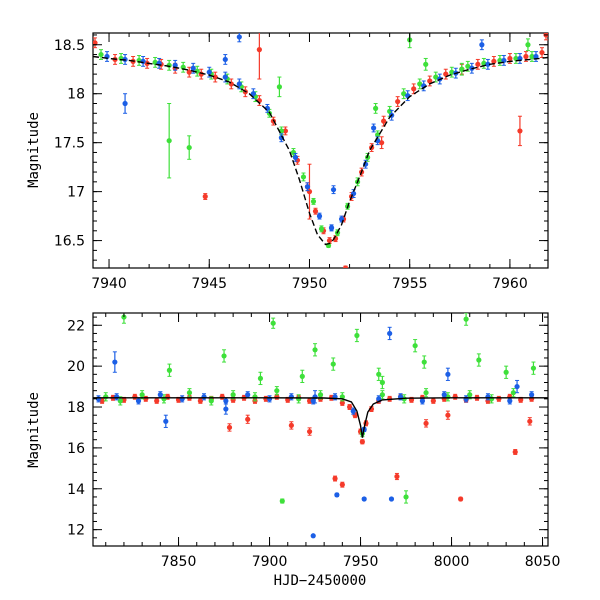  What do you see at coordinates (76, 193) in the screenshot?
I see `top-y-tick-label: 17` at bounding box center [76, 193].